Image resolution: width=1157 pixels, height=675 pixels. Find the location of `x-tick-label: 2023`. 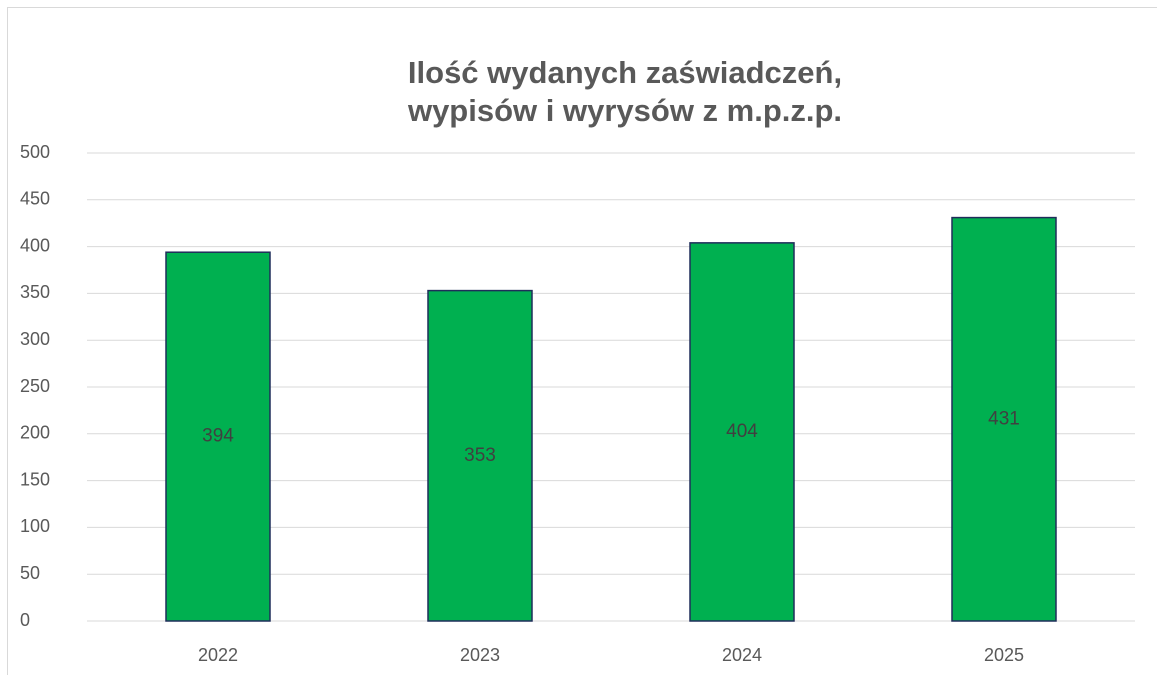

x-tick-label: 2023 is located at coordinates (480, 655).